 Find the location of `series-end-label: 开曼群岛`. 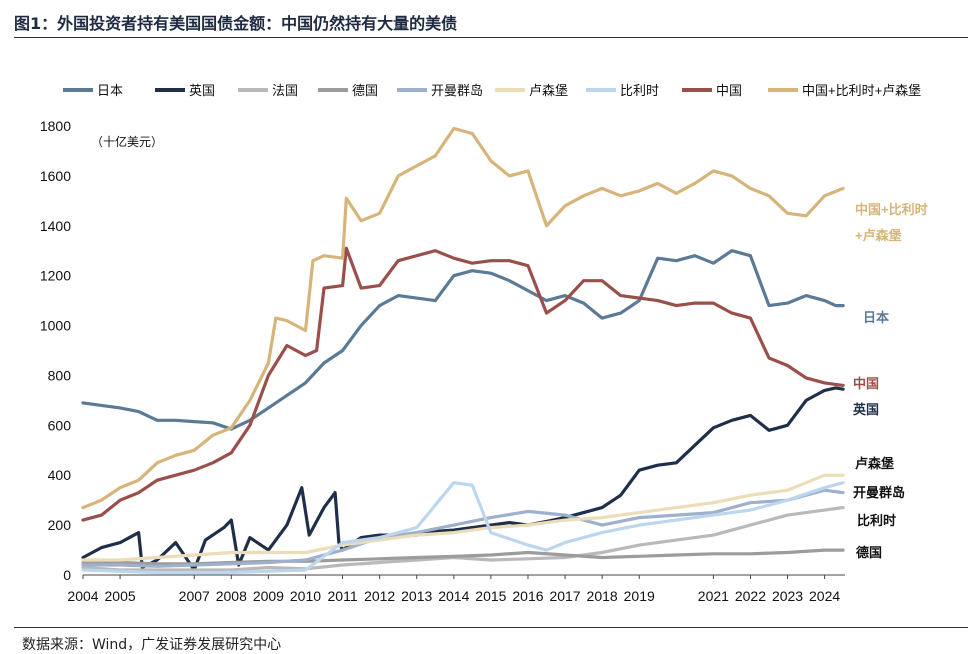

series-end-label: 开曼群岛 is located at coordinates (879, 492).